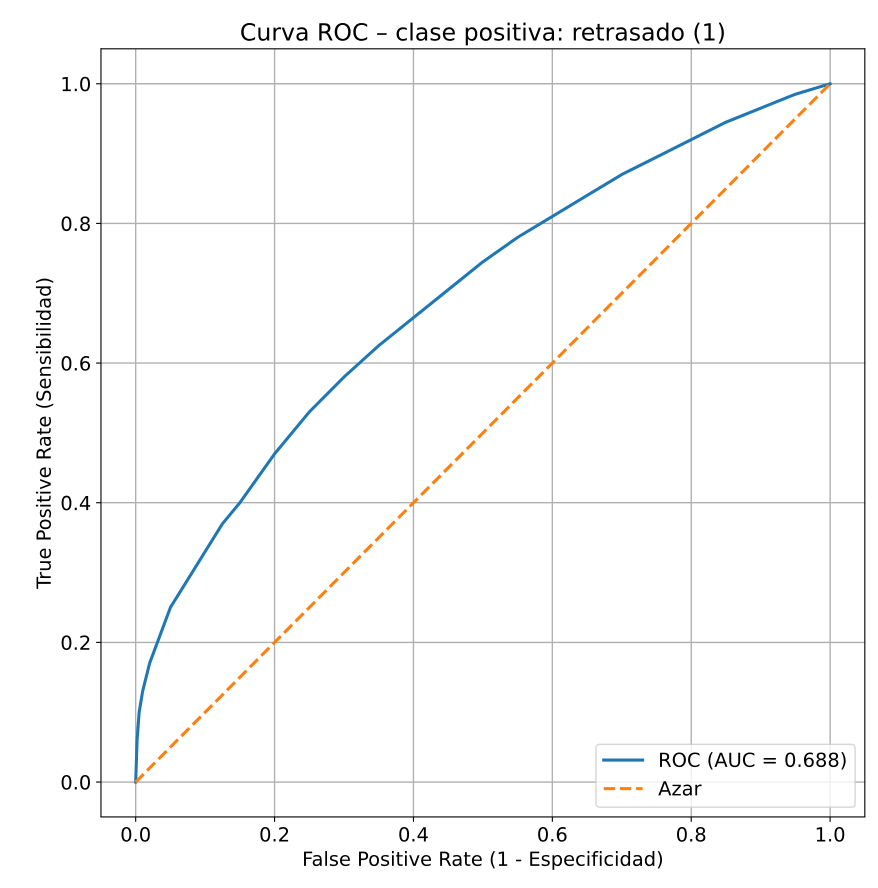  I want to click on x-tick-label: 0.6, so click(552, 834).